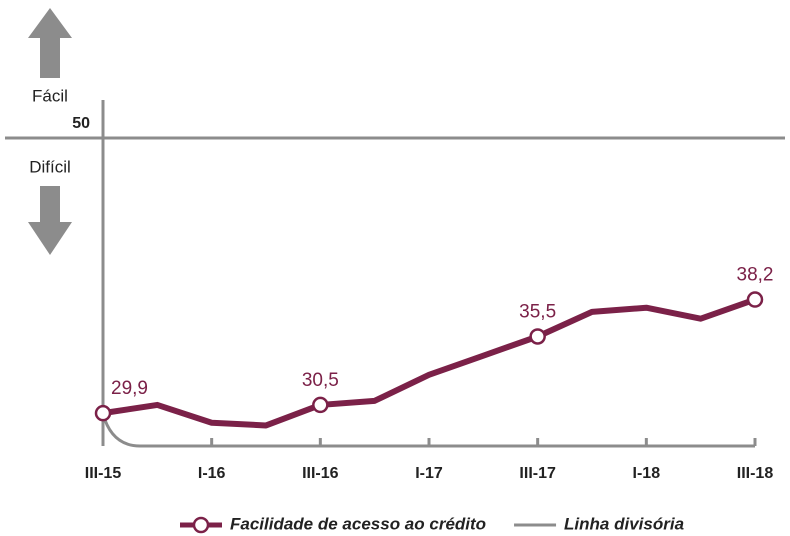 The image size is (790, 536). What do you see at coordinates (212, 473) in the screenshot?
I see `x-tick-label: I-16` at bounding box center [212, 473].